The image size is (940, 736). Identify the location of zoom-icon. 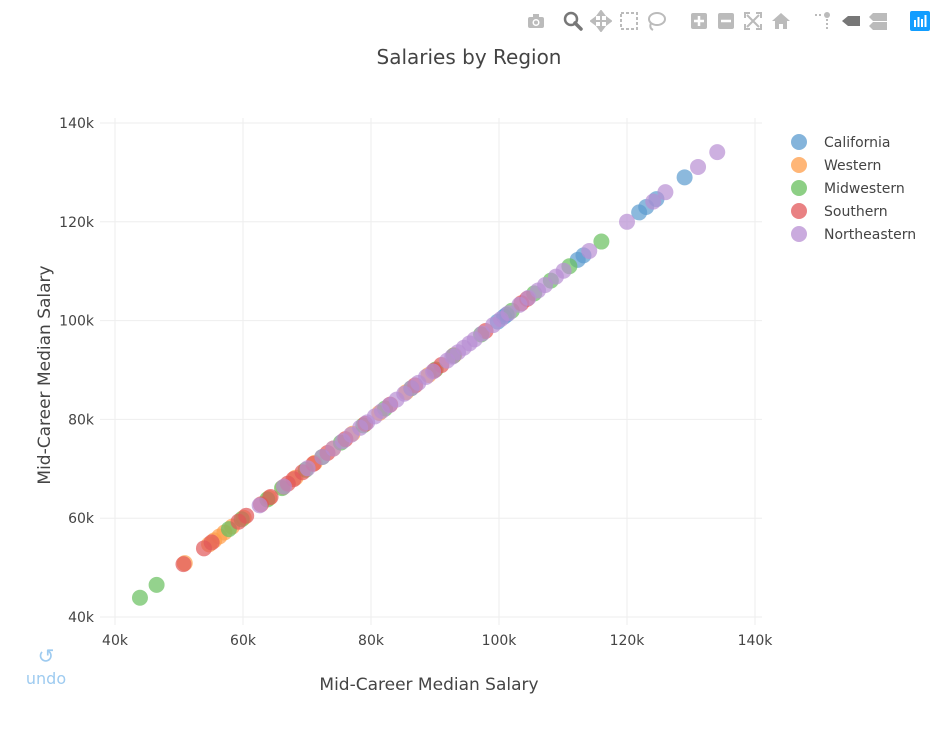
(573, 21).